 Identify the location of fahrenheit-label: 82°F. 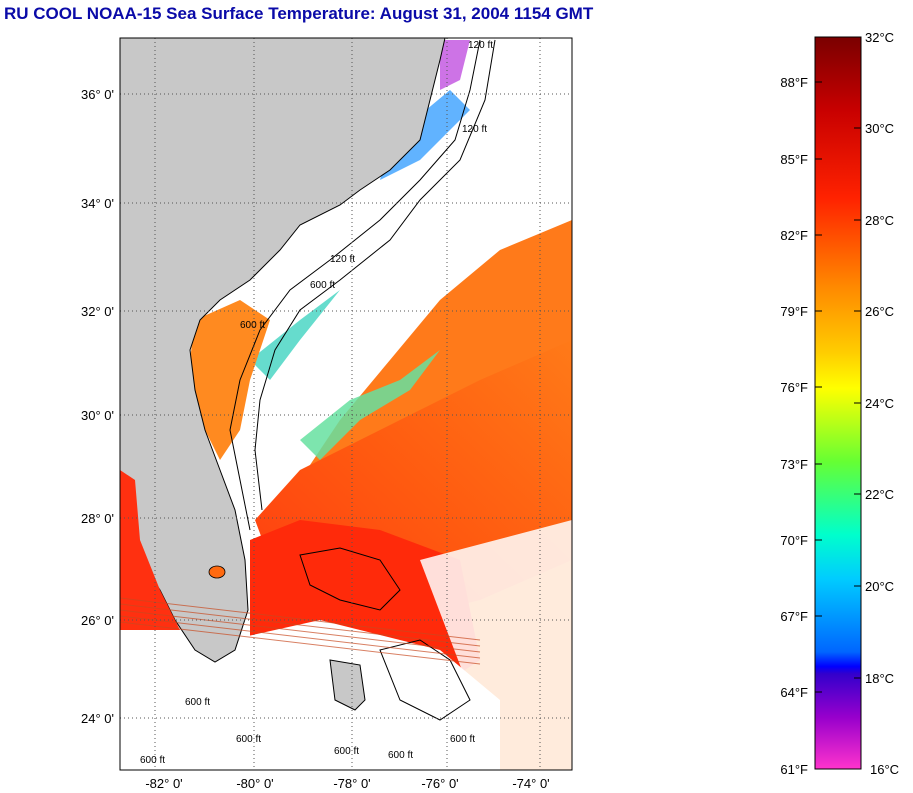
(794, 235).